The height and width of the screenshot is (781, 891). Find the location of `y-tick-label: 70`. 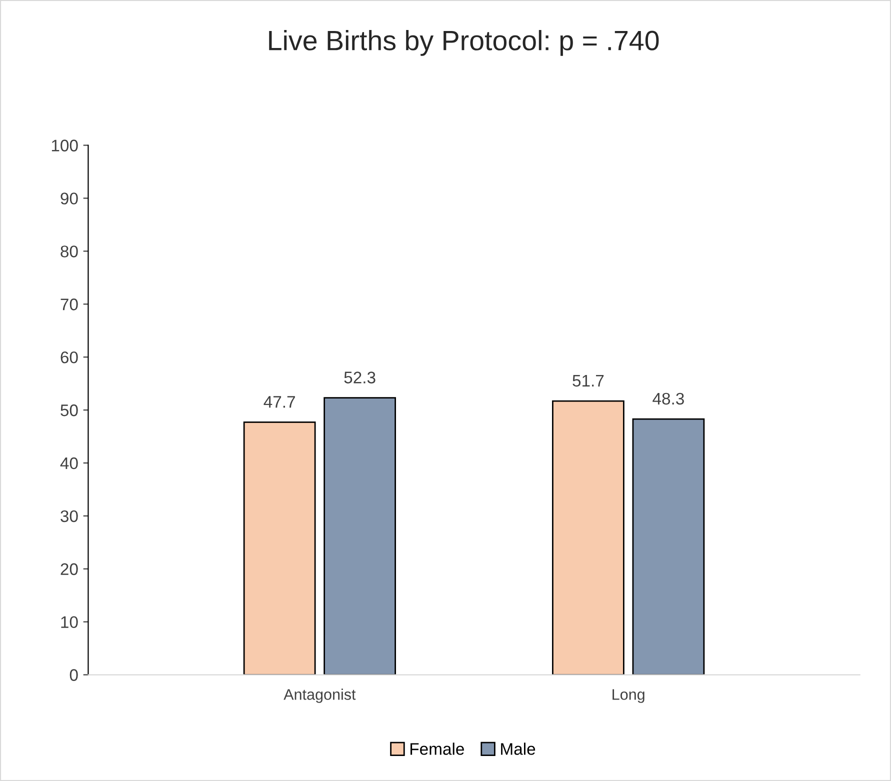

y-tick-label: 70 is located at coordinates (69, 304).